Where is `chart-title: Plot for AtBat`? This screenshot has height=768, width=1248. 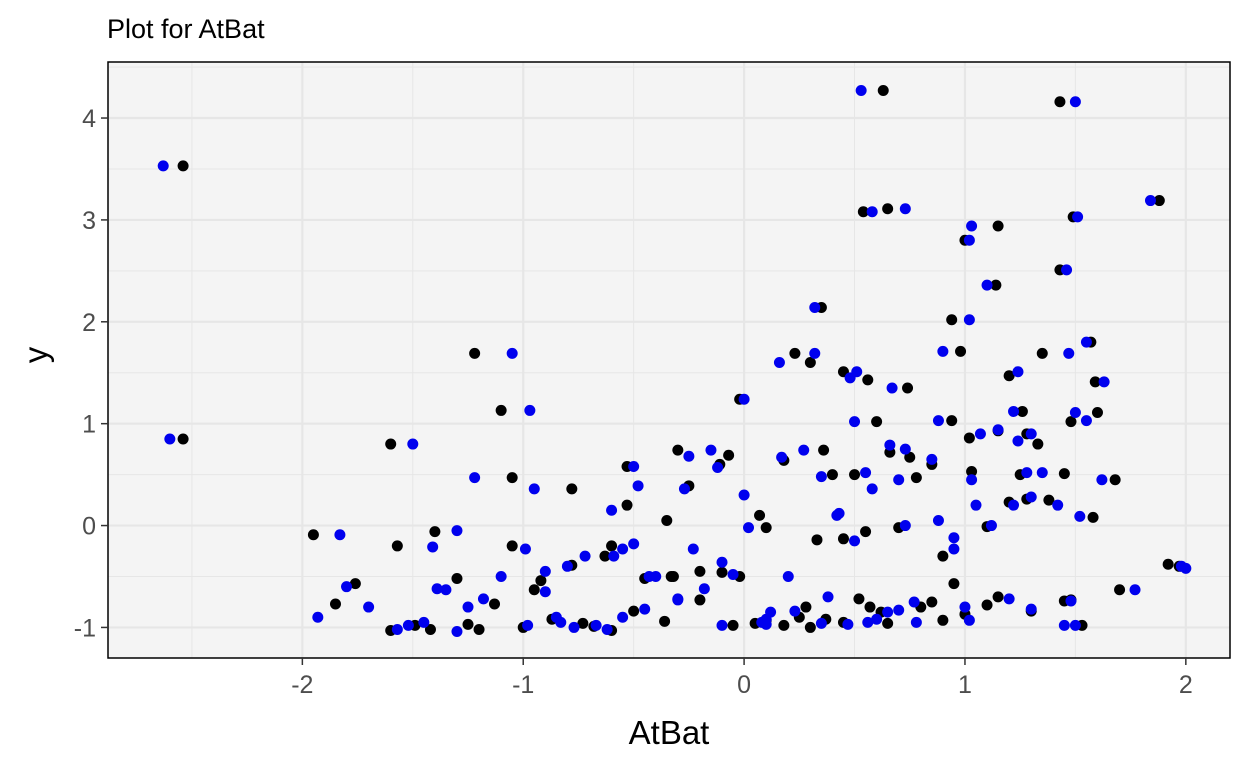
chart-title: Plot for AtBat is located at coordinates (186, 29).